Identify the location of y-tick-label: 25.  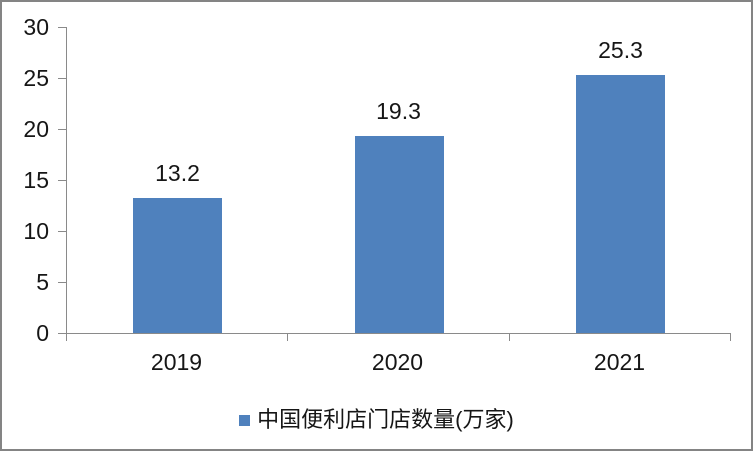
(36, 78).